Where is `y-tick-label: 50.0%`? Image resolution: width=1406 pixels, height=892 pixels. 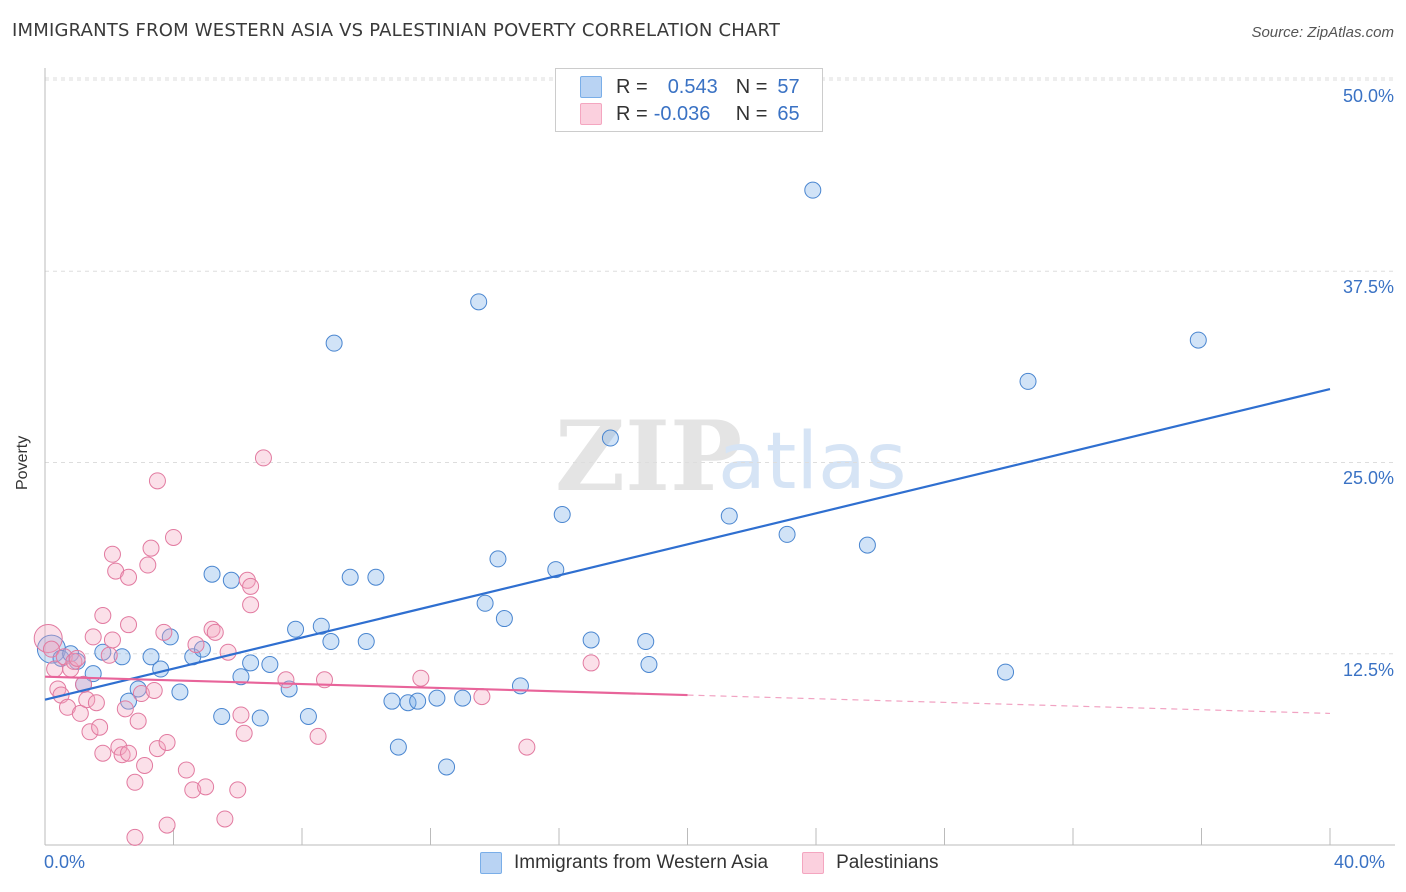
y-tick-label: 50.0% is located at coordinates (1368, 96).